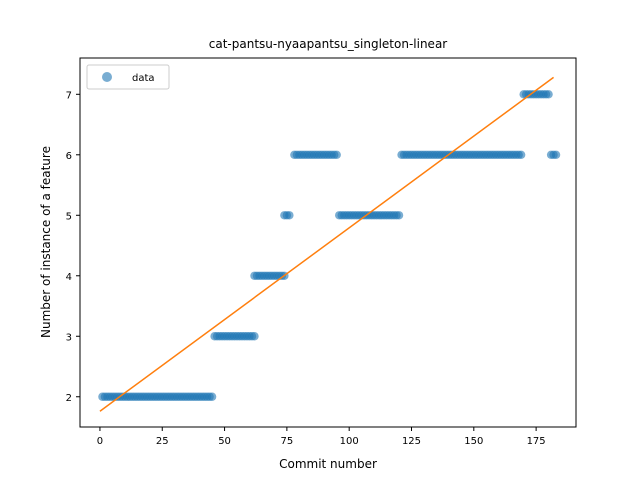 Image resolution: width=640 pixels, height=480 pixels. I want to click on y-tick-label: 7, so click(69, 95).